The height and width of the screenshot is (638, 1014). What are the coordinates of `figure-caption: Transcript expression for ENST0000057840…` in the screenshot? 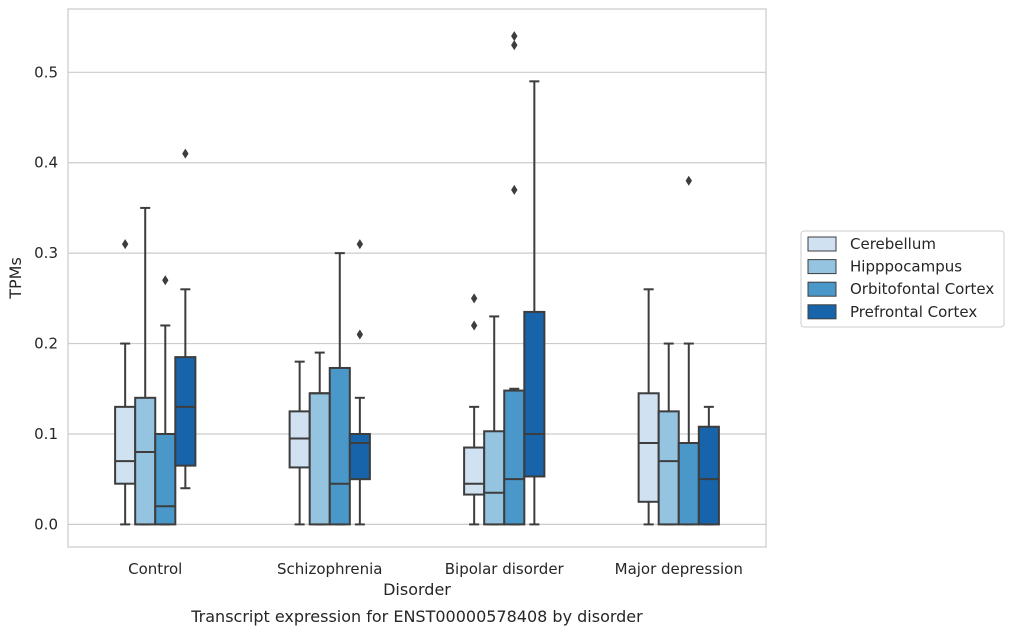 It's located at (416, 616).